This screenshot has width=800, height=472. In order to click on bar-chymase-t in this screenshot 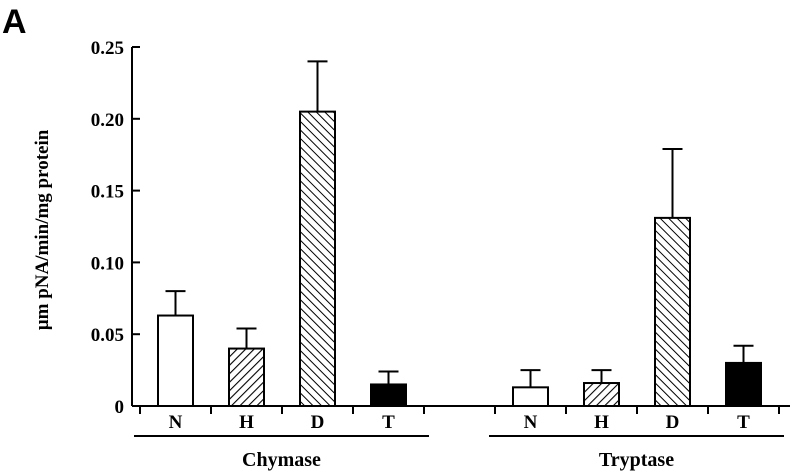, I will do `click(388, 395)`.